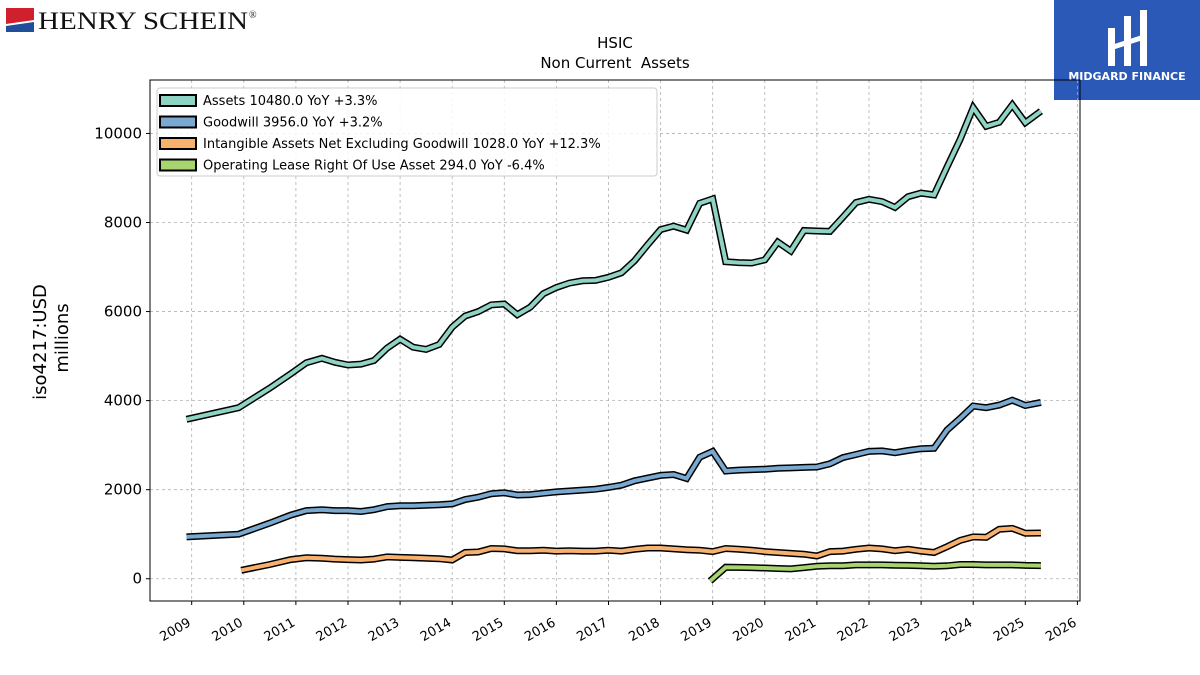  I want to click on midgard-finance-logo: MIDGARD FINANCE, so click(1127, 50).